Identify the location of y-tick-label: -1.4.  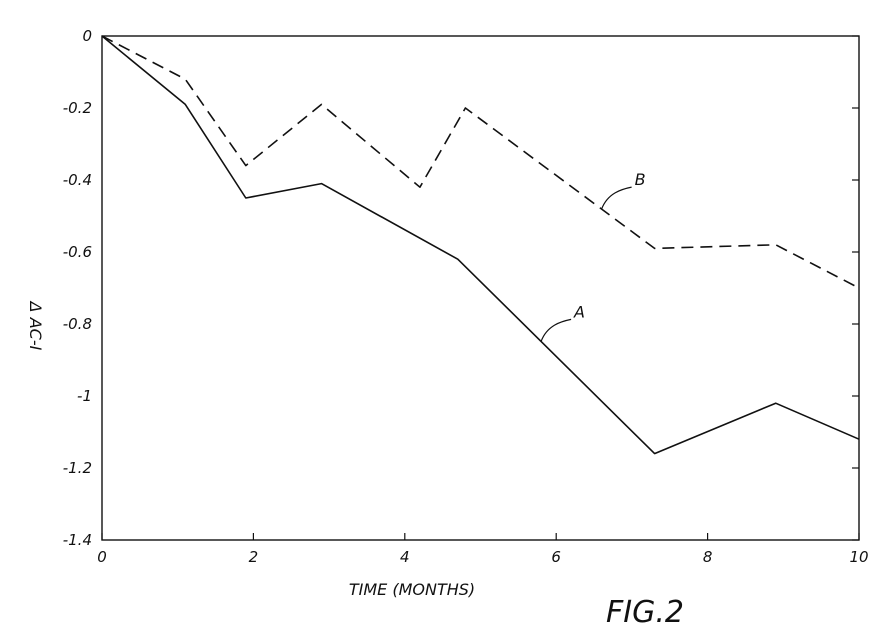
(77, 540).